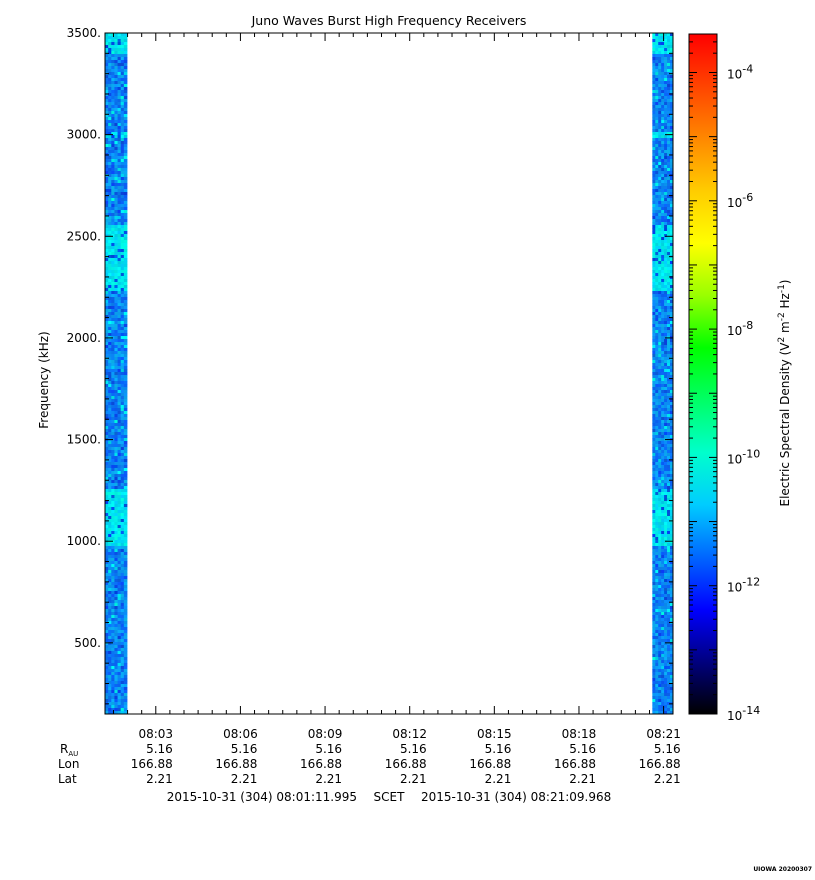 The height and width of the screenshot is (880, 815). What do you see at coordinates (784, 392) in the screenshot?
I see `colorbar-label: Electric Spectral Density (V2 m-2 Hz-1)` at bounding box center [784, 392].